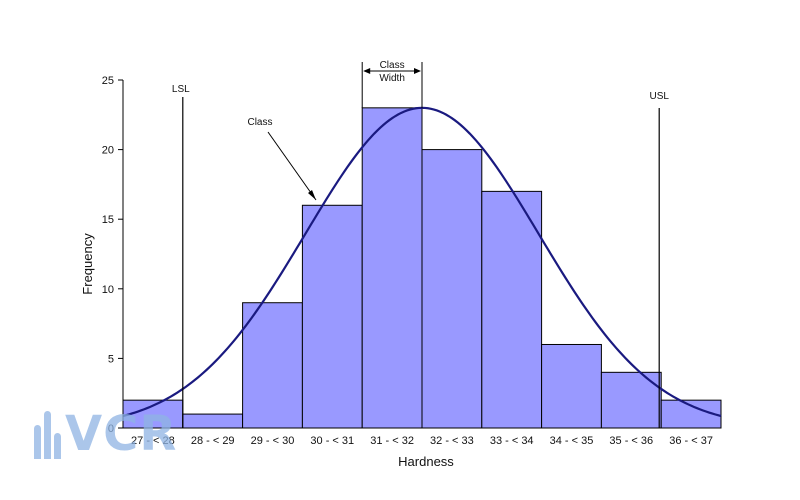 The width and height of the screenshot is (800, 500). Describe the element at coordinates (292, 166) in the screenshot. I see `class-annotation-arrow` at that location.